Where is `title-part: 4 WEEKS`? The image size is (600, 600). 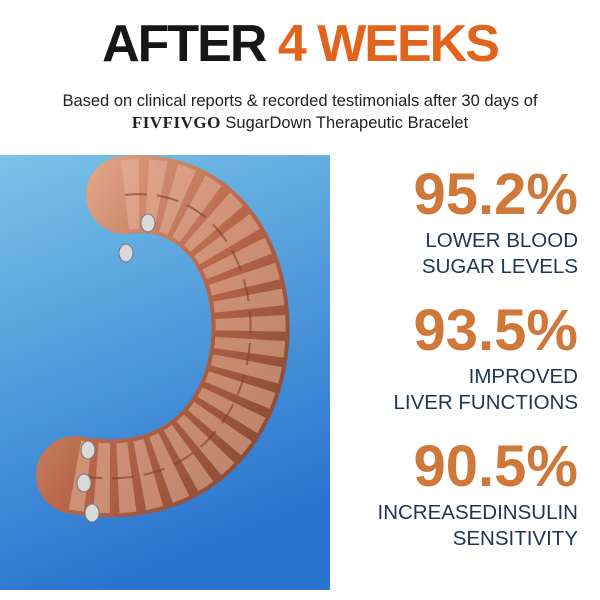
title-part: 4 WEEKS is located at coordinates (388, 44).